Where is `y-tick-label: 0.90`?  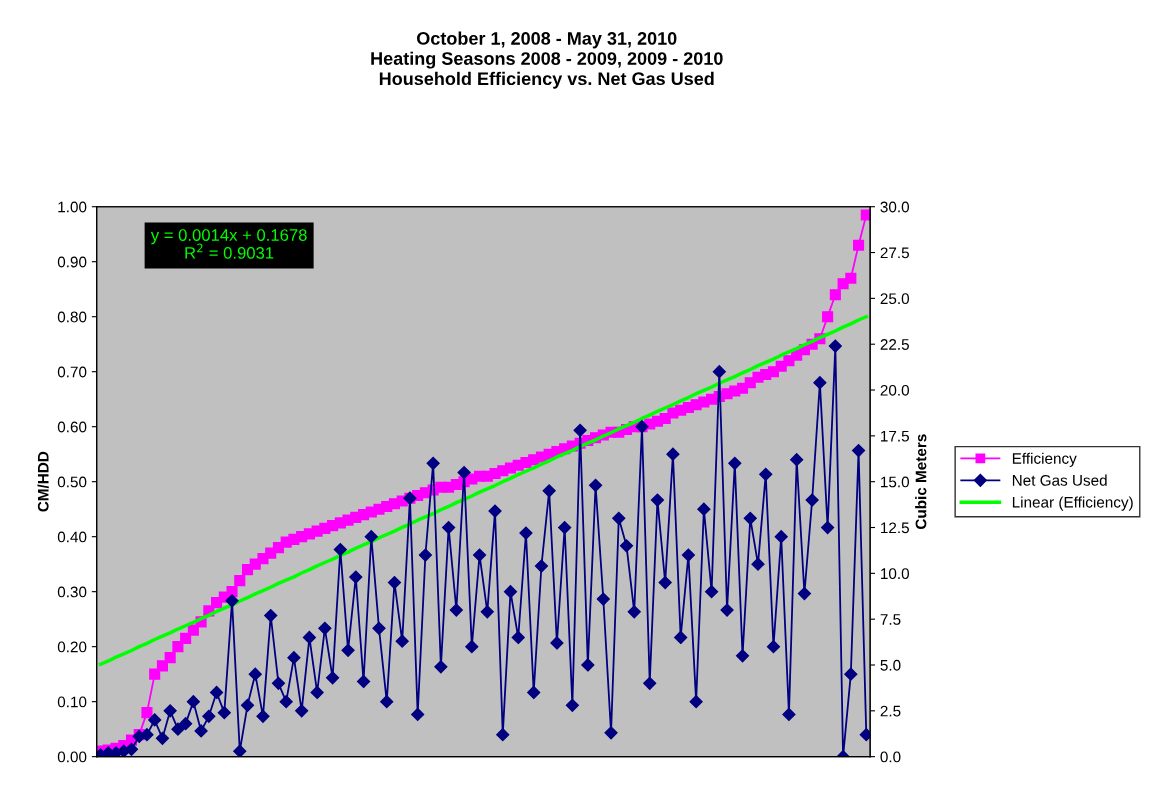 y-tick-label: 0.90 is located at coordinates (72, 262).